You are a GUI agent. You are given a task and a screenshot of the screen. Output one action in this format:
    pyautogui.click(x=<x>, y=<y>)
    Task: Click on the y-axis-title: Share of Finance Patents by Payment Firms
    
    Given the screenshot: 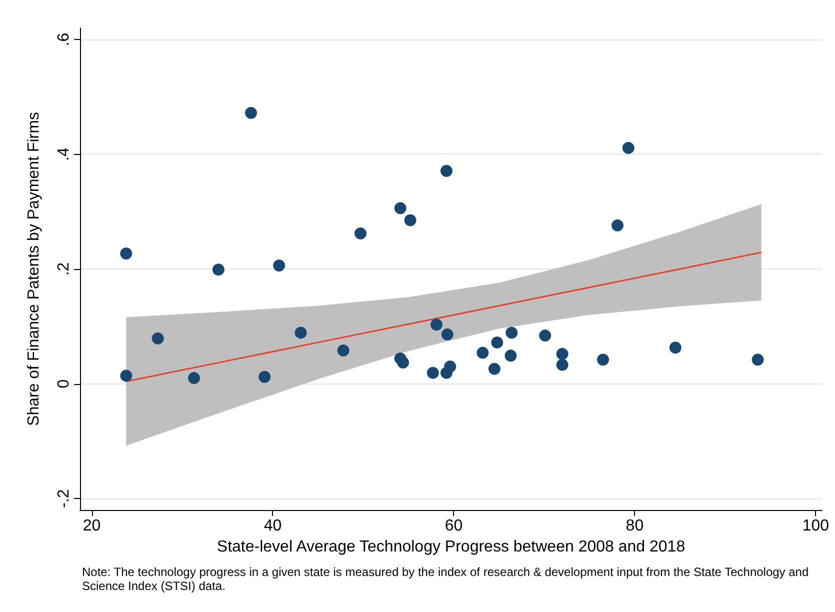 What is the action you would take?
    pyautogui.click(x=34, y=269)
    